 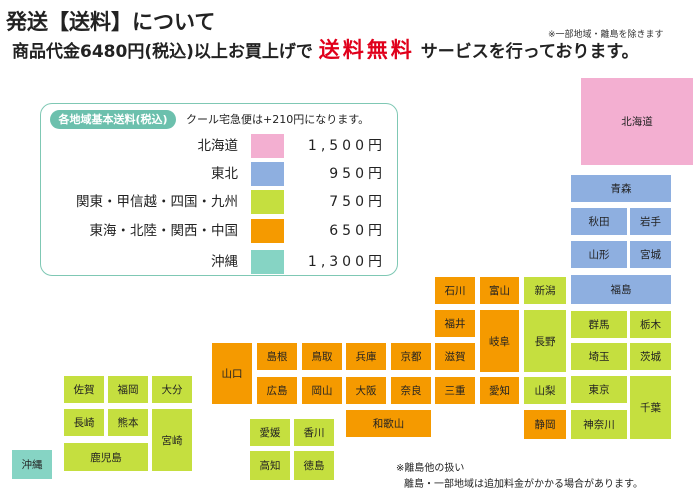 I want to click on pref-saga: 佐賀, so click(x=84, y=389).